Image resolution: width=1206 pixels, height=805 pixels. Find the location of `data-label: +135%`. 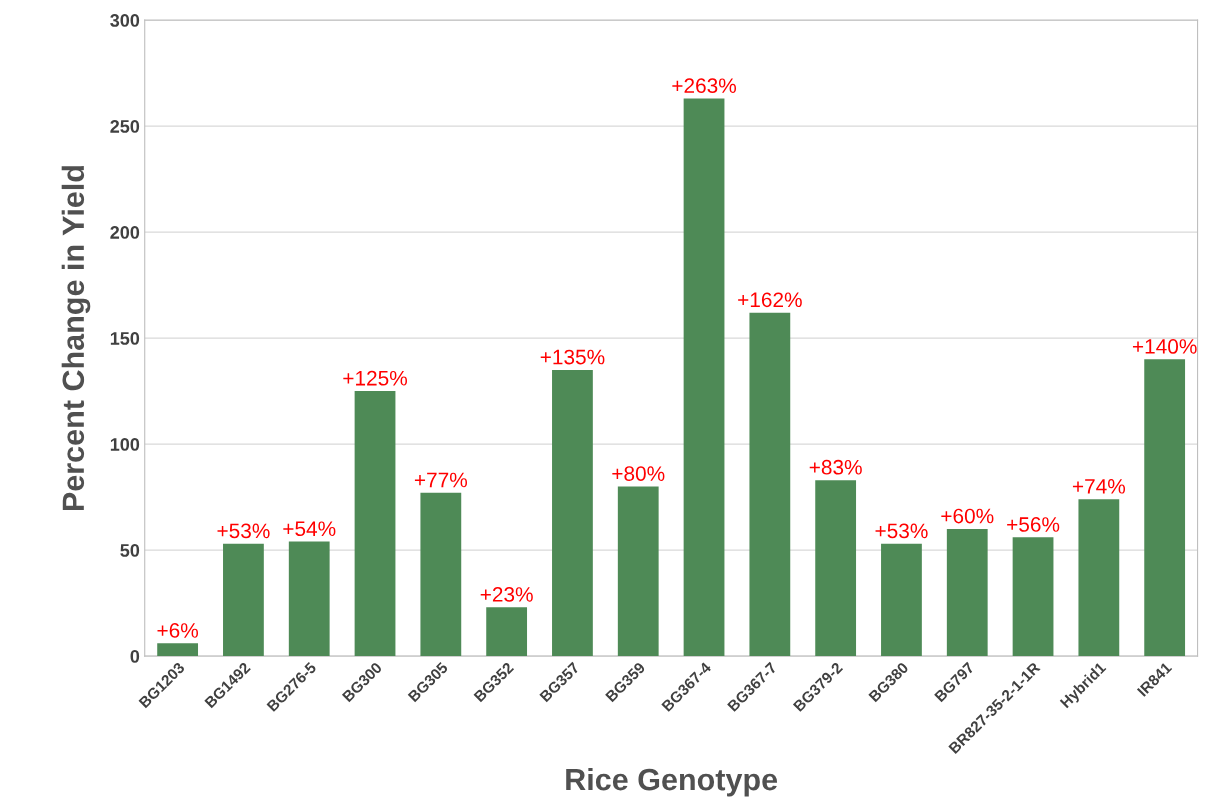

data-label: +135% is located at coordinates (572, 357).